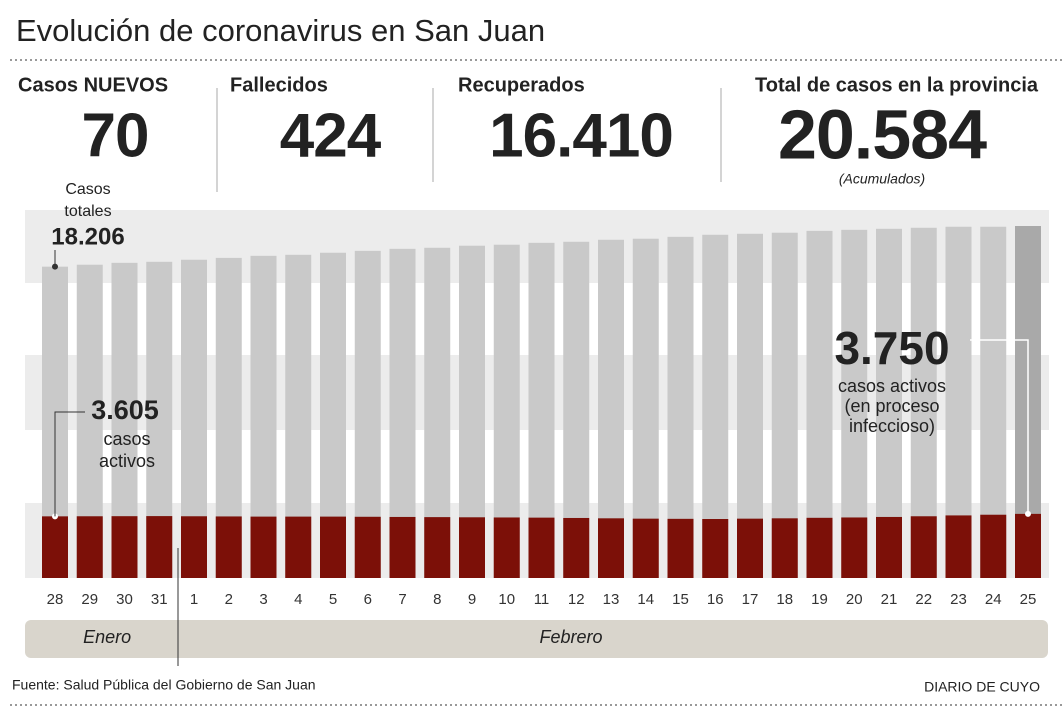 This screenshot has height=709, width=1064. I want to click on x-tick-label: 10, so click(506, 599).